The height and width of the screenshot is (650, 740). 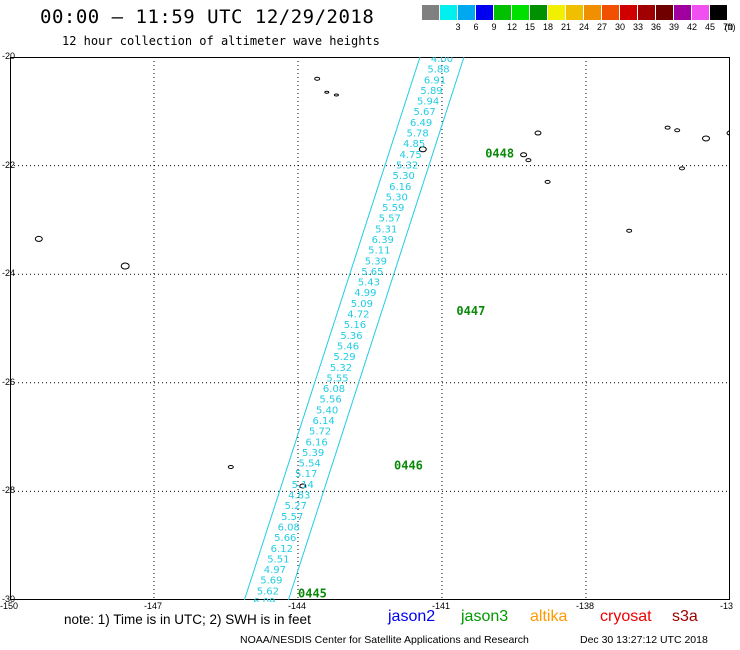 I want to click on legend-label: 70, so click(x=727, y=27).